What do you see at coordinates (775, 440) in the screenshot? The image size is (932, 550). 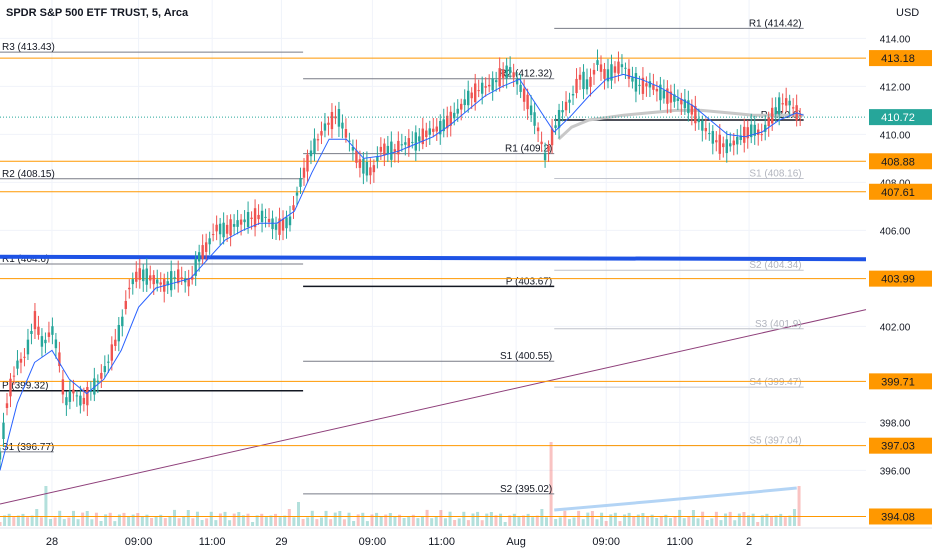 I see `pivot-label: S5 (397.04)` at bounding box center [775, 440].